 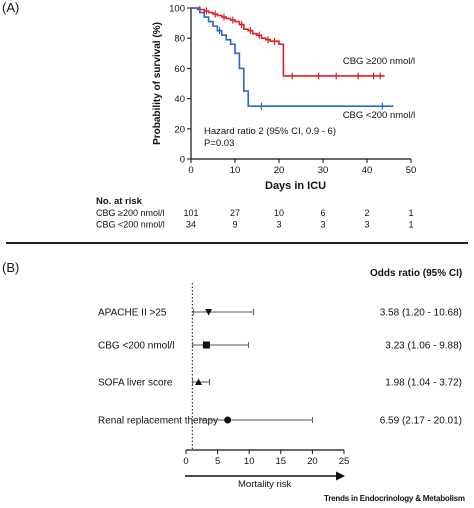 I want to click on risk-count: 9, so click(x=234, y=225).